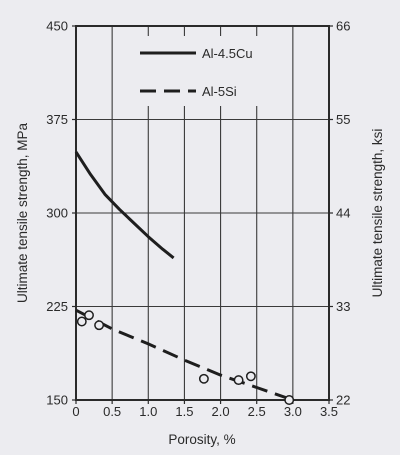 The width and height of the screenshot is (400, 455). What do you see at coordinates (148, 411) in the screenshot?
I see `x-tick-label: 1.0` at bounding box center [148, 411].